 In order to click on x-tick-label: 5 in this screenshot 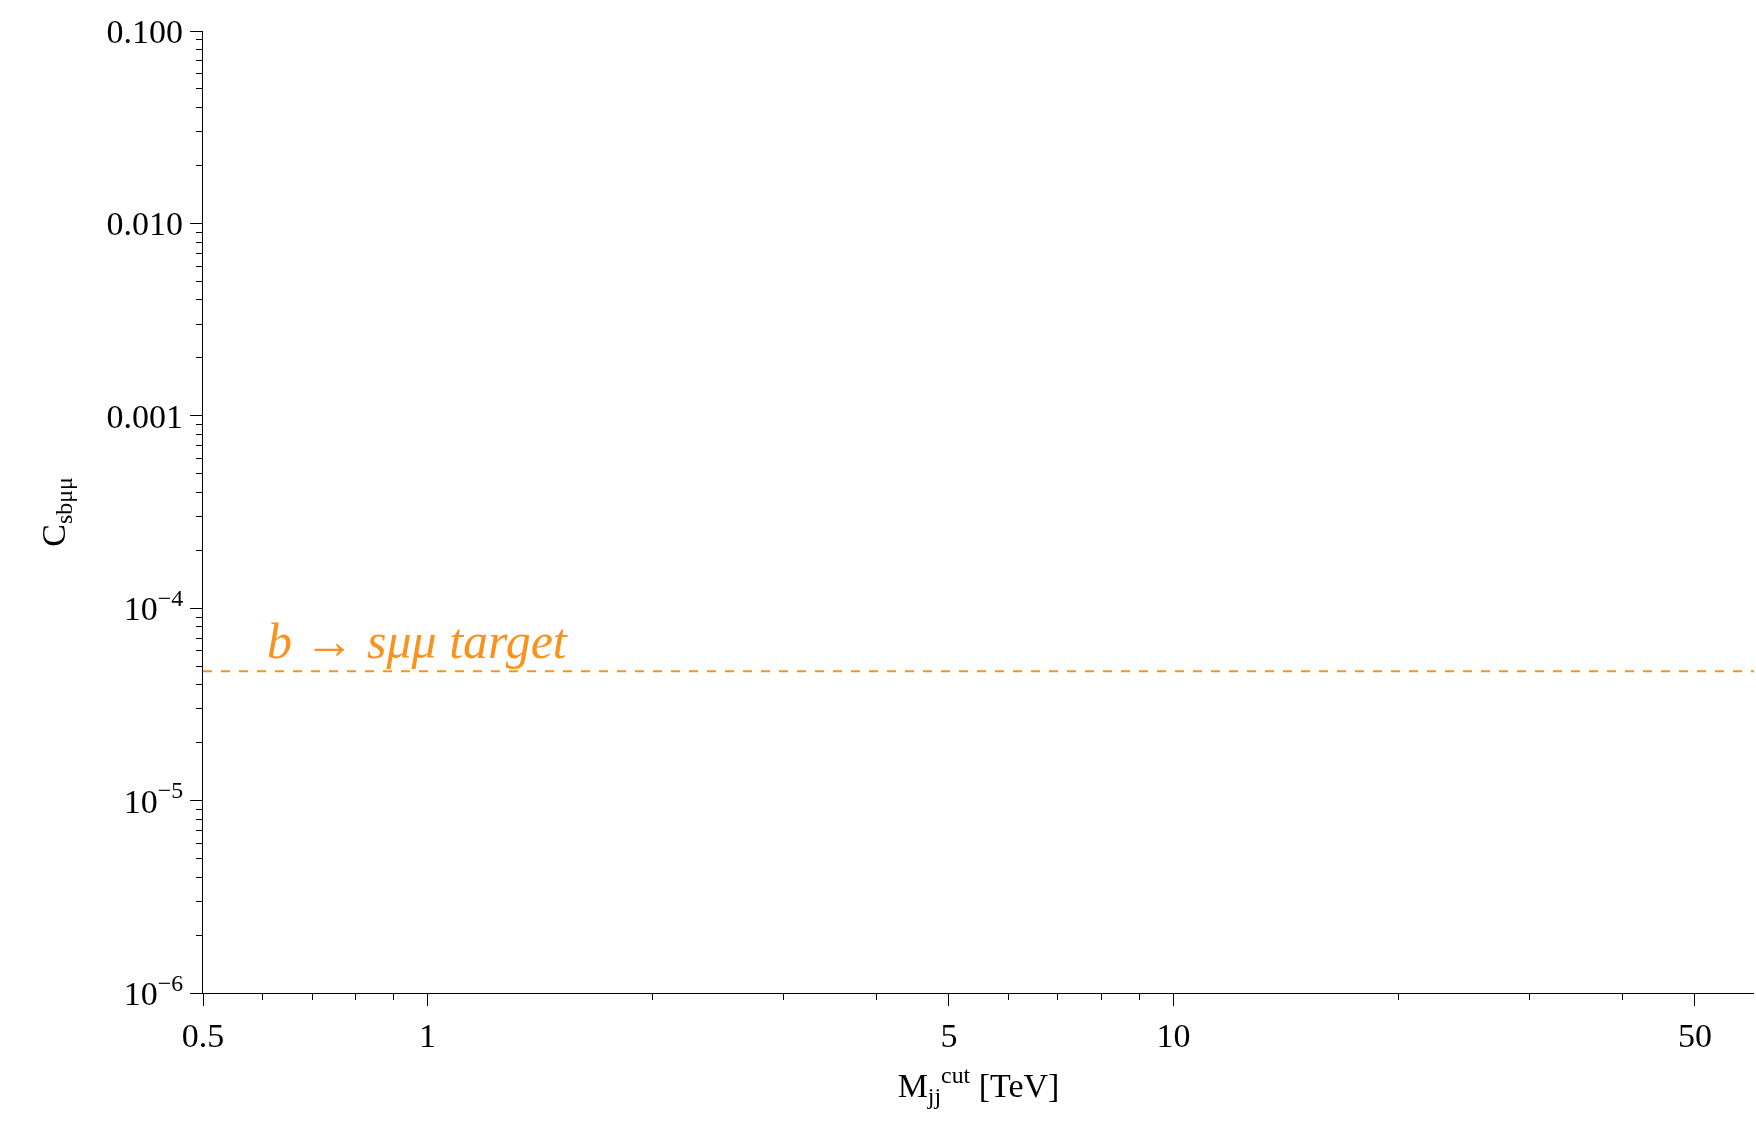, I will do `click(949, 1035)`.